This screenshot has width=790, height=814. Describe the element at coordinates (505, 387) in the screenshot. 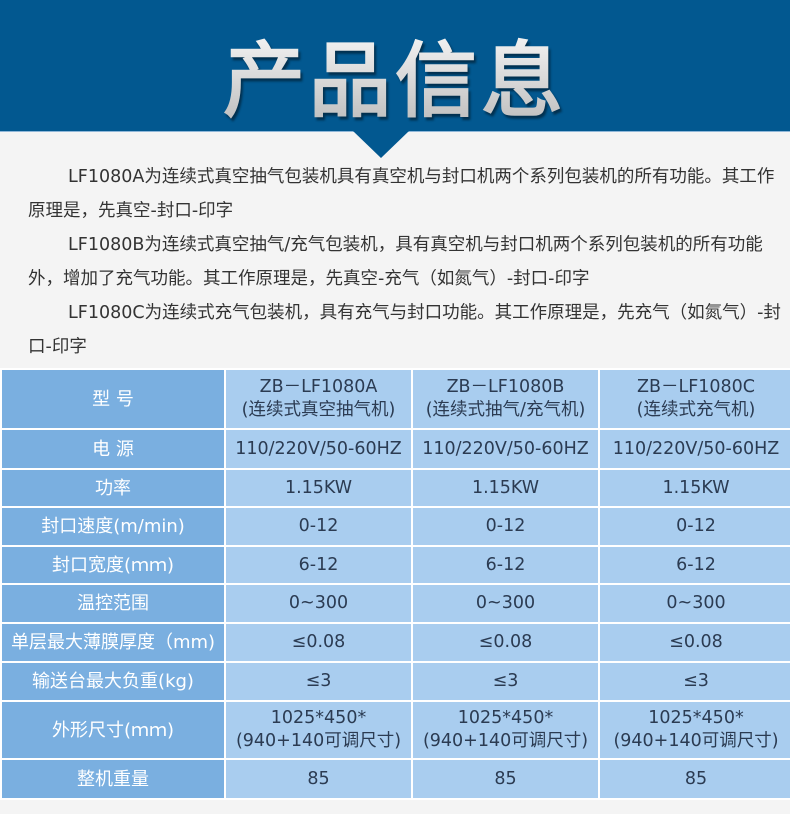

I see `cell-line: ZB－LF1080B` at that location.